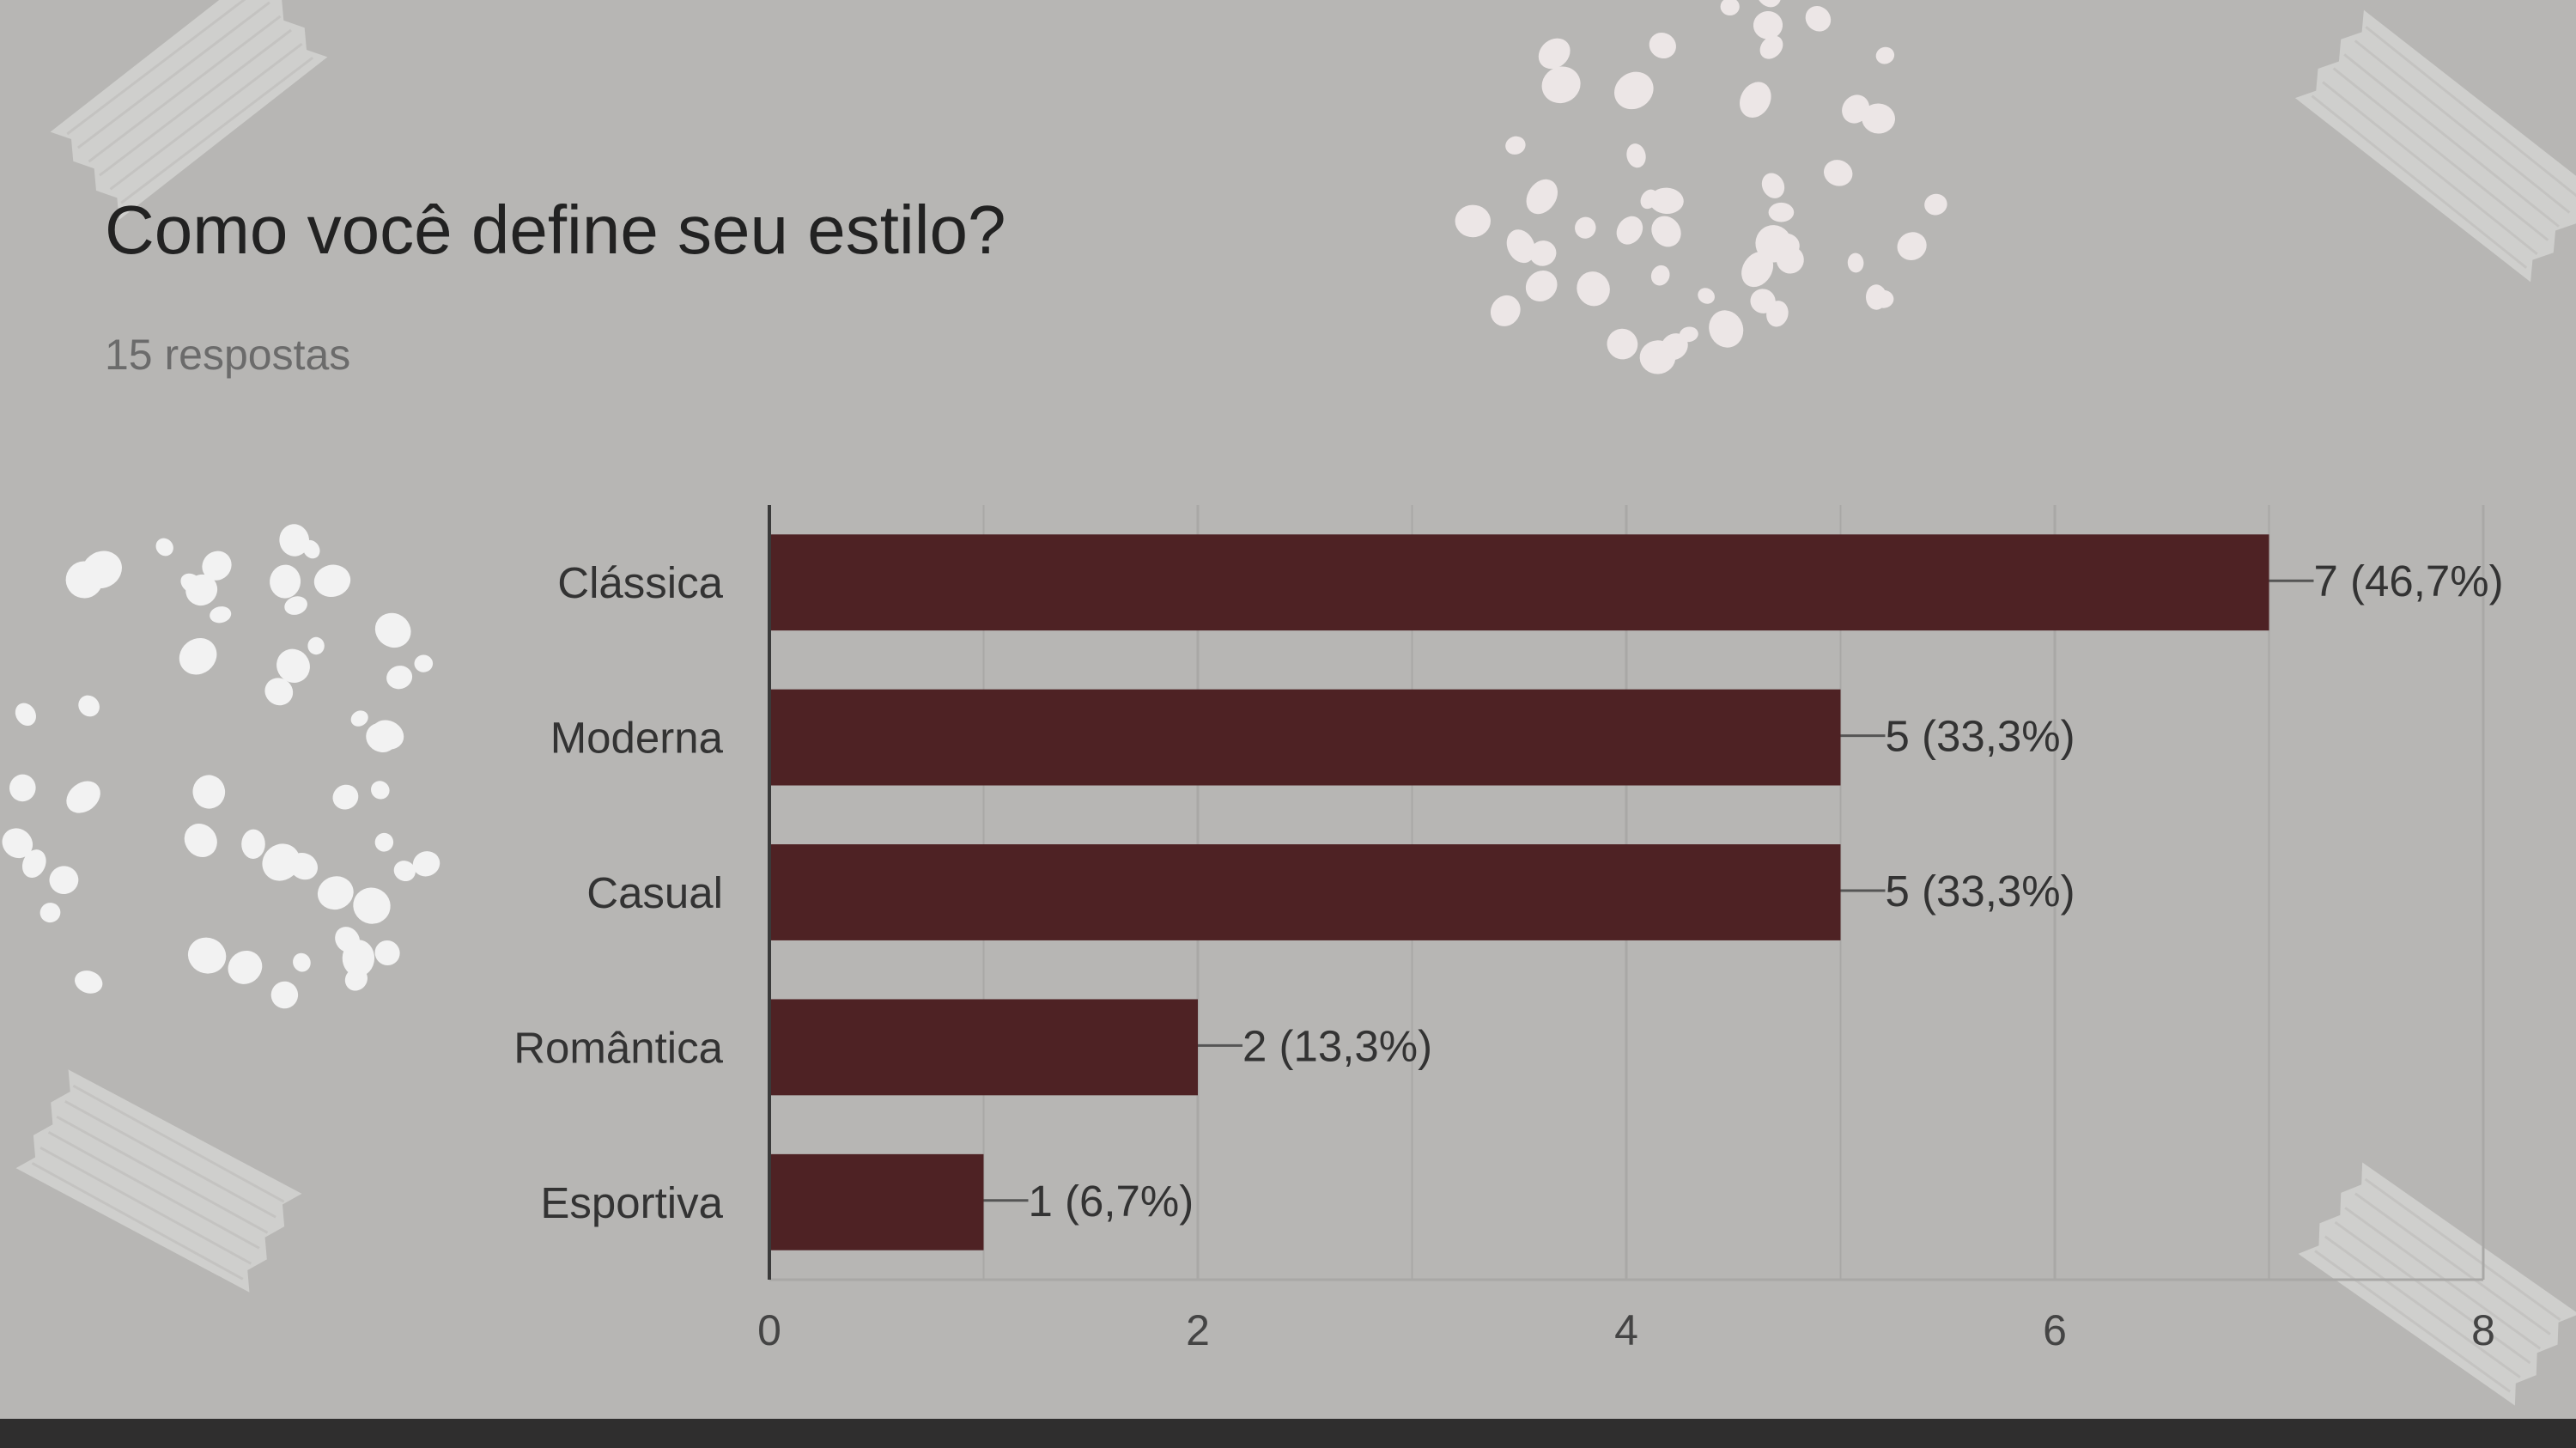 The height and width of the screenshot is (1448, 2576). I want to click on x-tick-label: 6, so click(2055, 1330).